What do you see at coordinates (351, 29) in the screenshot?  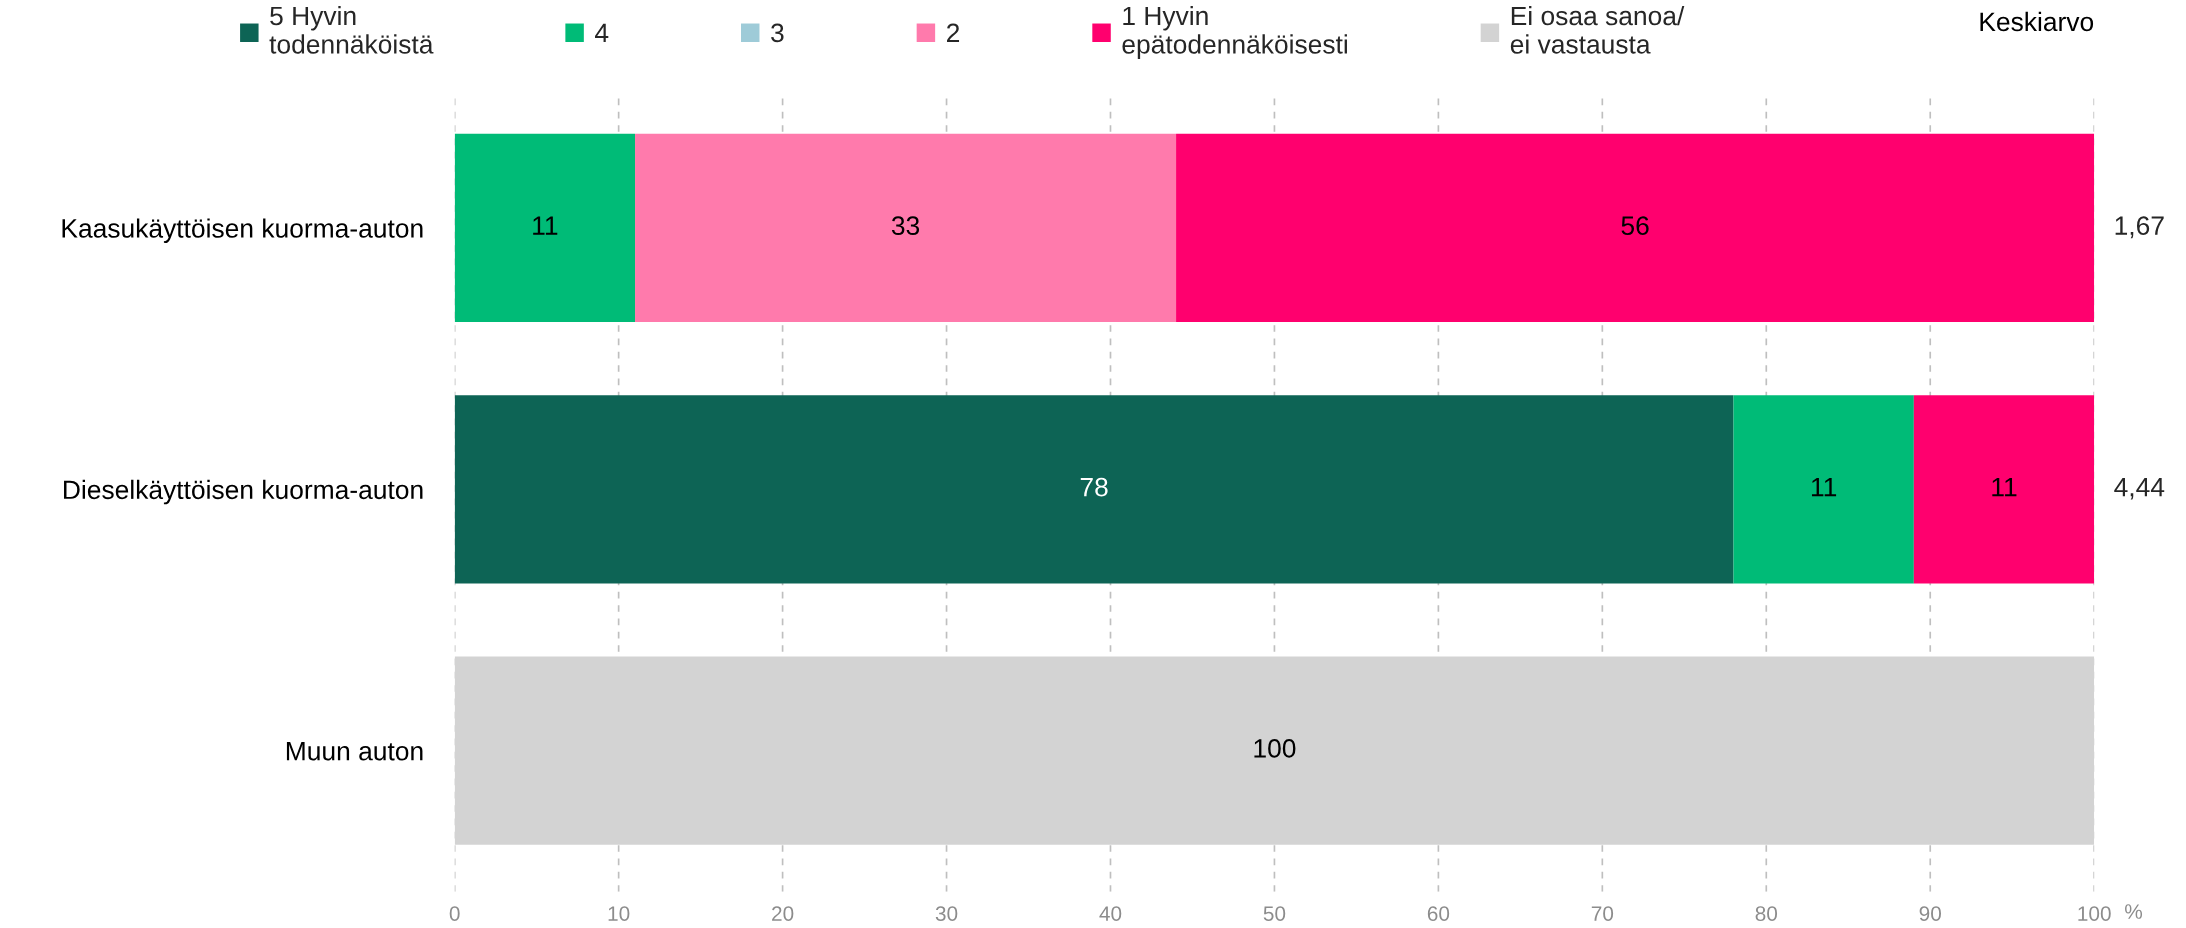 I see `legend-label: 5 Hyvin todennäköistä` at bounding box center [351, 29].